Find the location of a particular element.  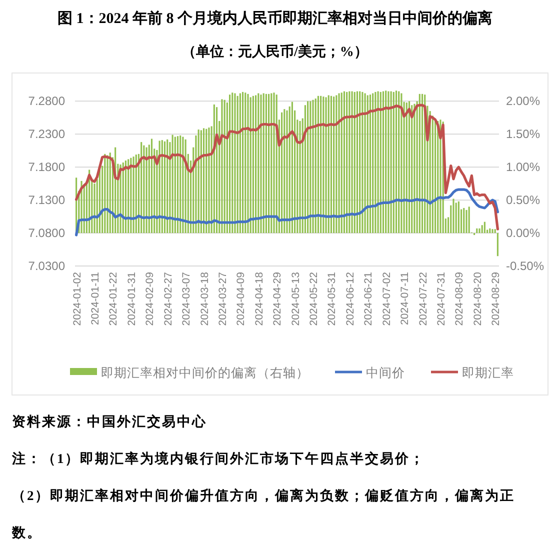

x-tick-label: 2024-03-07 is located at coordinates (186, 299).